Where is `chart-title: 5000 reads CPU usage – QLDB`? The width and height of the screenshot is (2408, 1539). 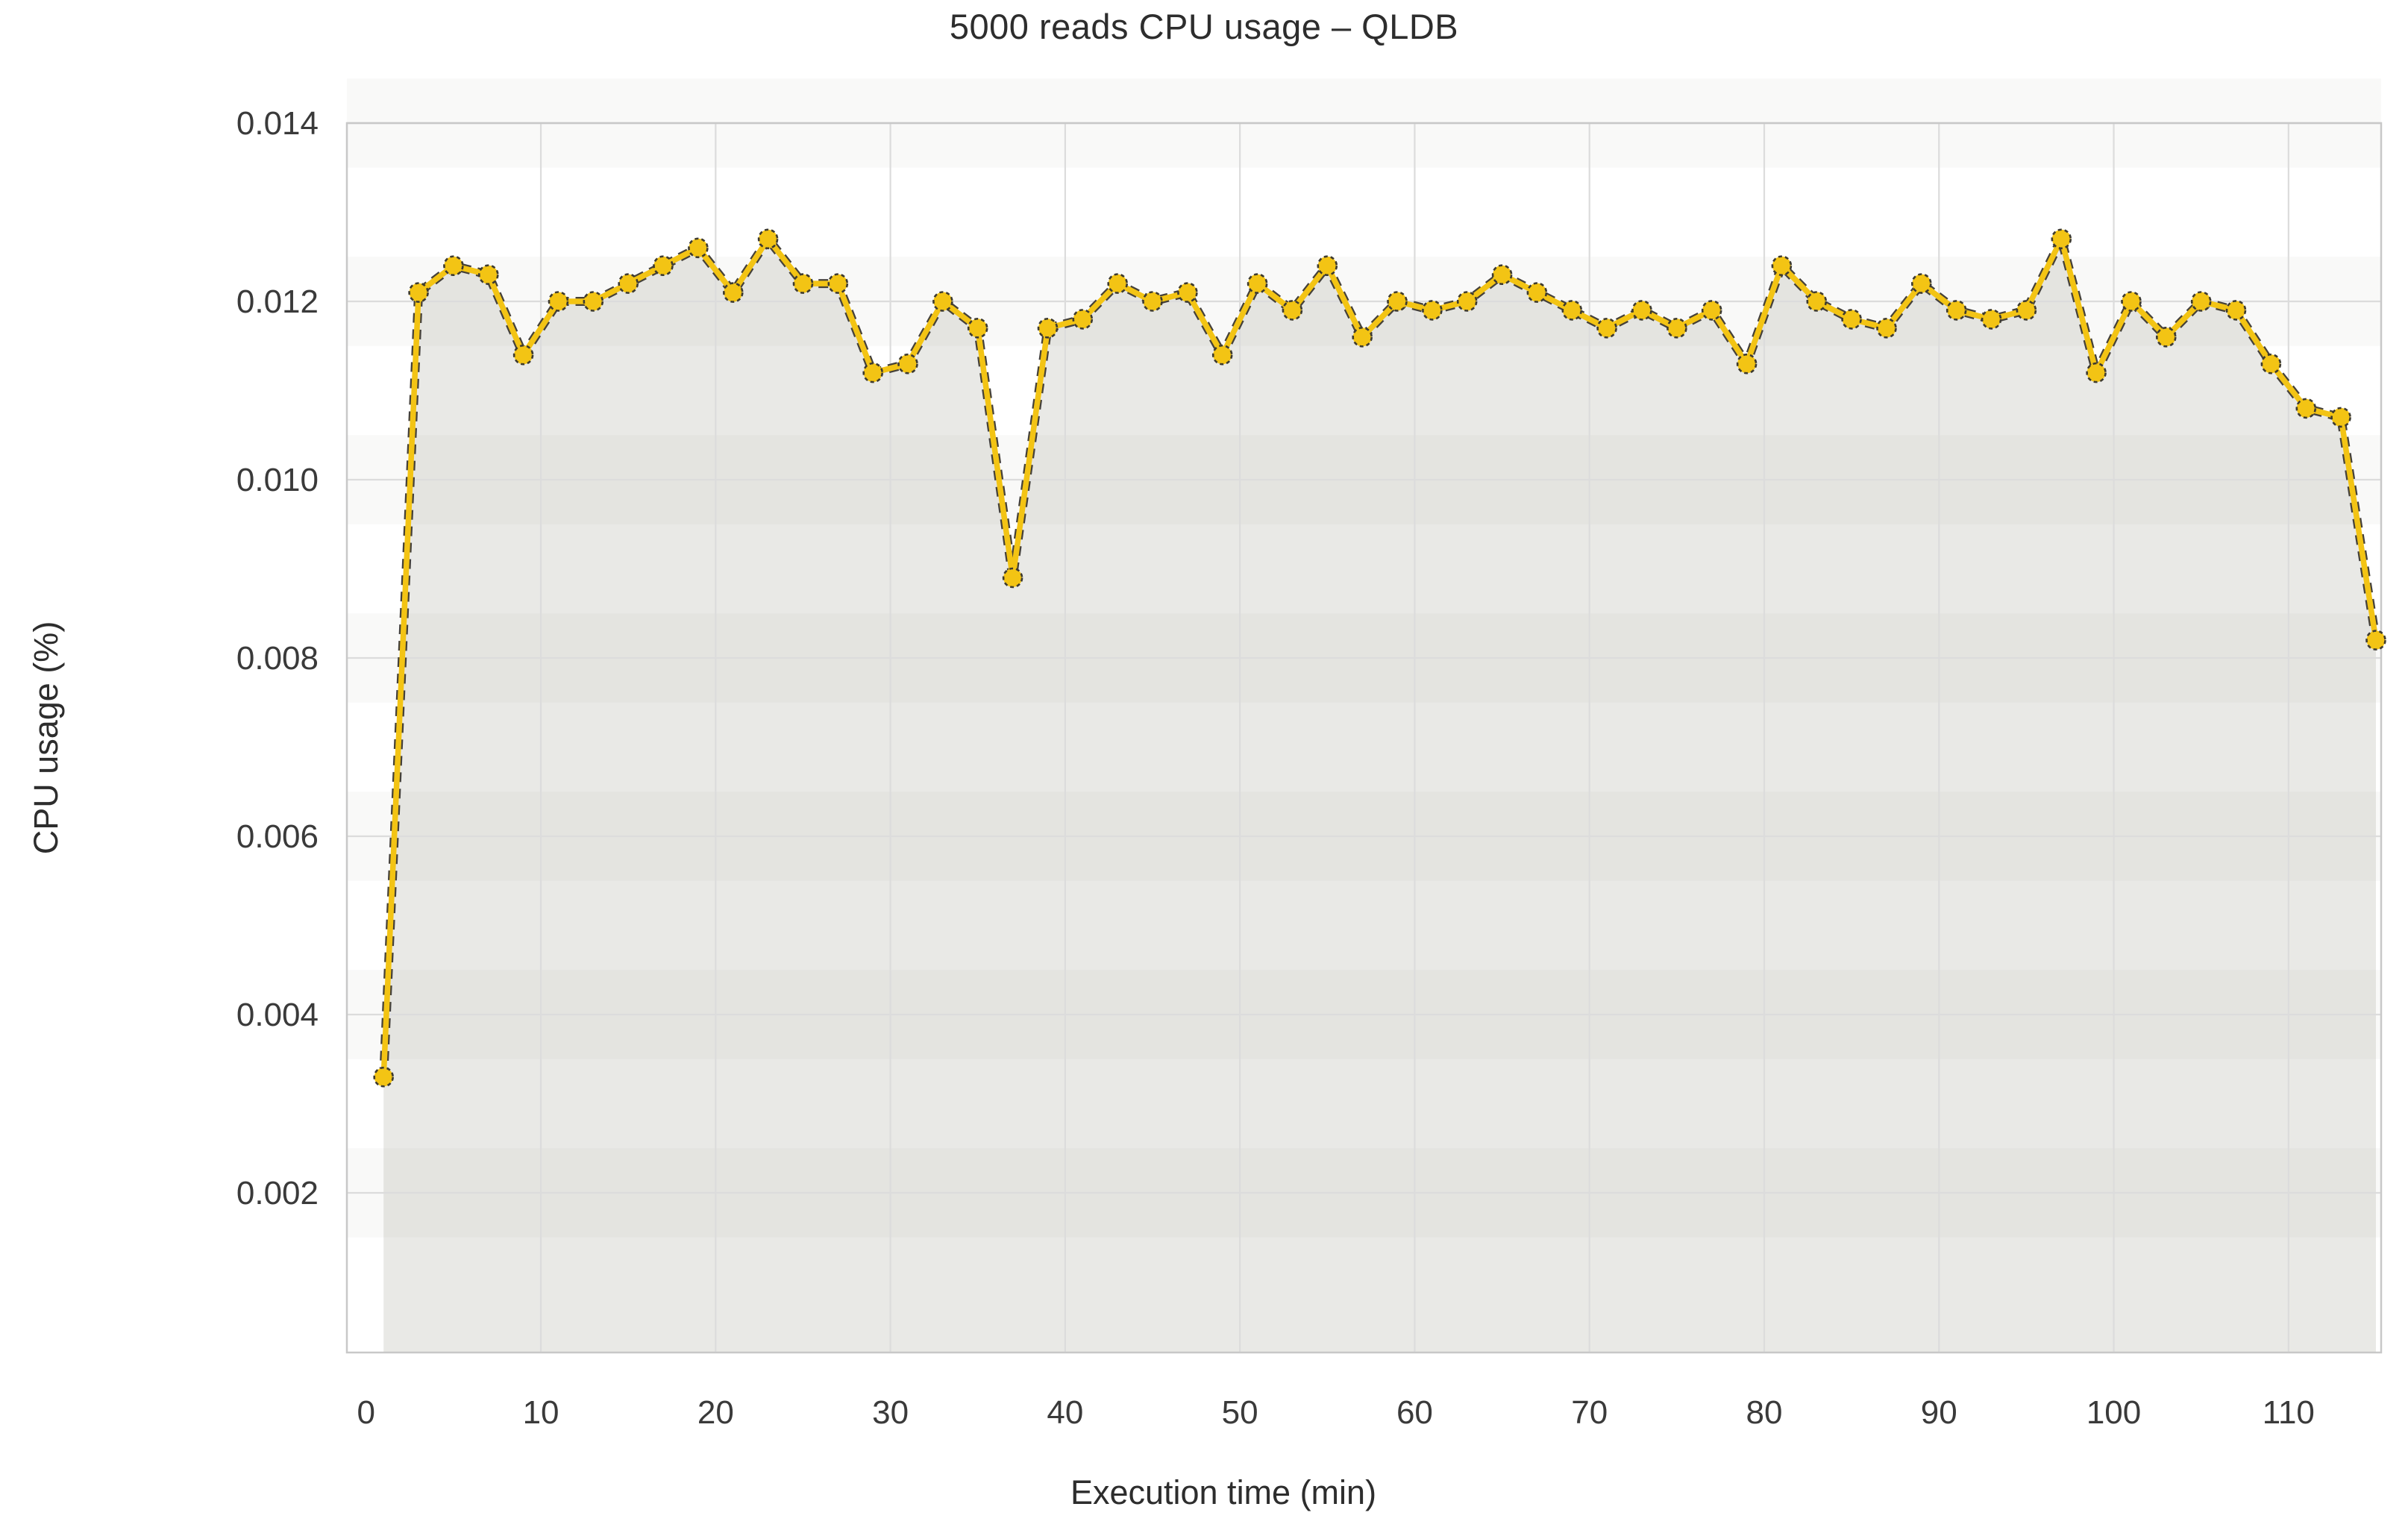
chart-title: 5000 reads CPU usage – QLDB is located at coordinates (1204, 26).